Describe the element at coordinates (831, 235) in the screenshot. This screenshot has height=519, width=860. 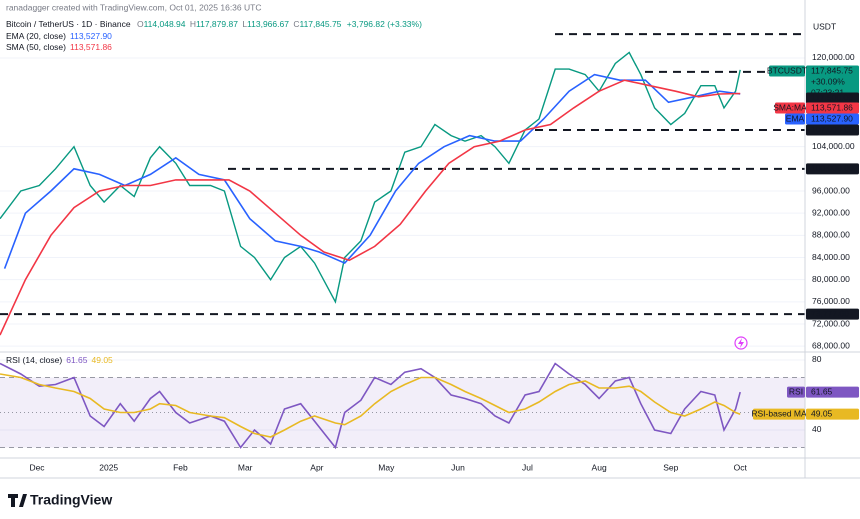
I see `y-tick-label: 88,000.00` at that location.